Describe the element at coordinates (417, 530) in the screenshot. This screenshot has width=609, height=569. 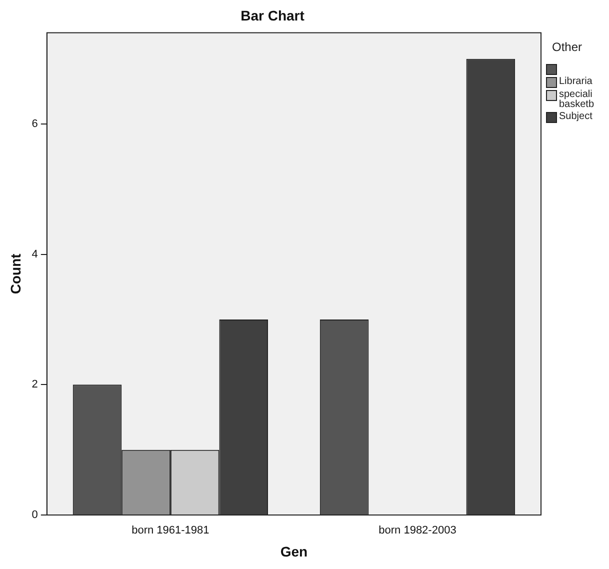
I see `x-tick-label: born 1982-2003` at that location.